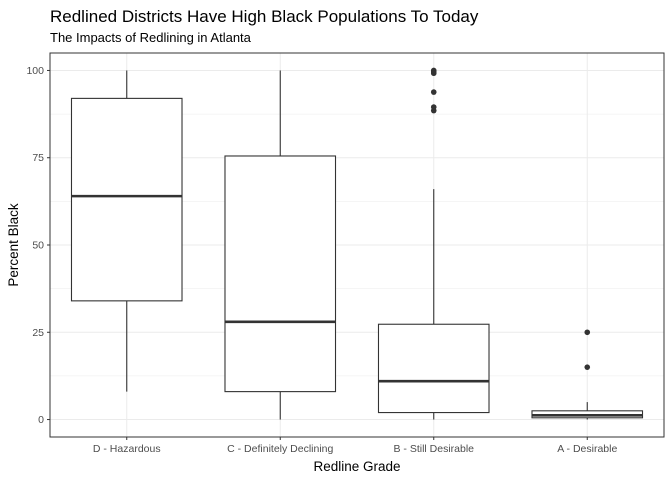 Image resolution: width=672 pixels, height=480 pixels. What do you see at coordinates (356, 466) in the screenshot?
I see `x-axis-title: Redline Grade` at bounding box center [356, 466].